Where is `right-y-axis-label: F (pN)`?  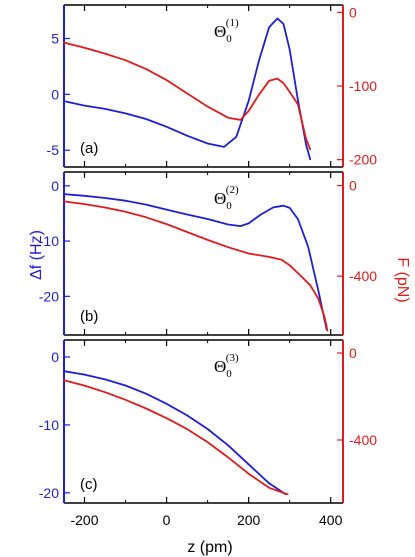 right-y-axis-label: F (pN) is located at coordinates (402, 279).